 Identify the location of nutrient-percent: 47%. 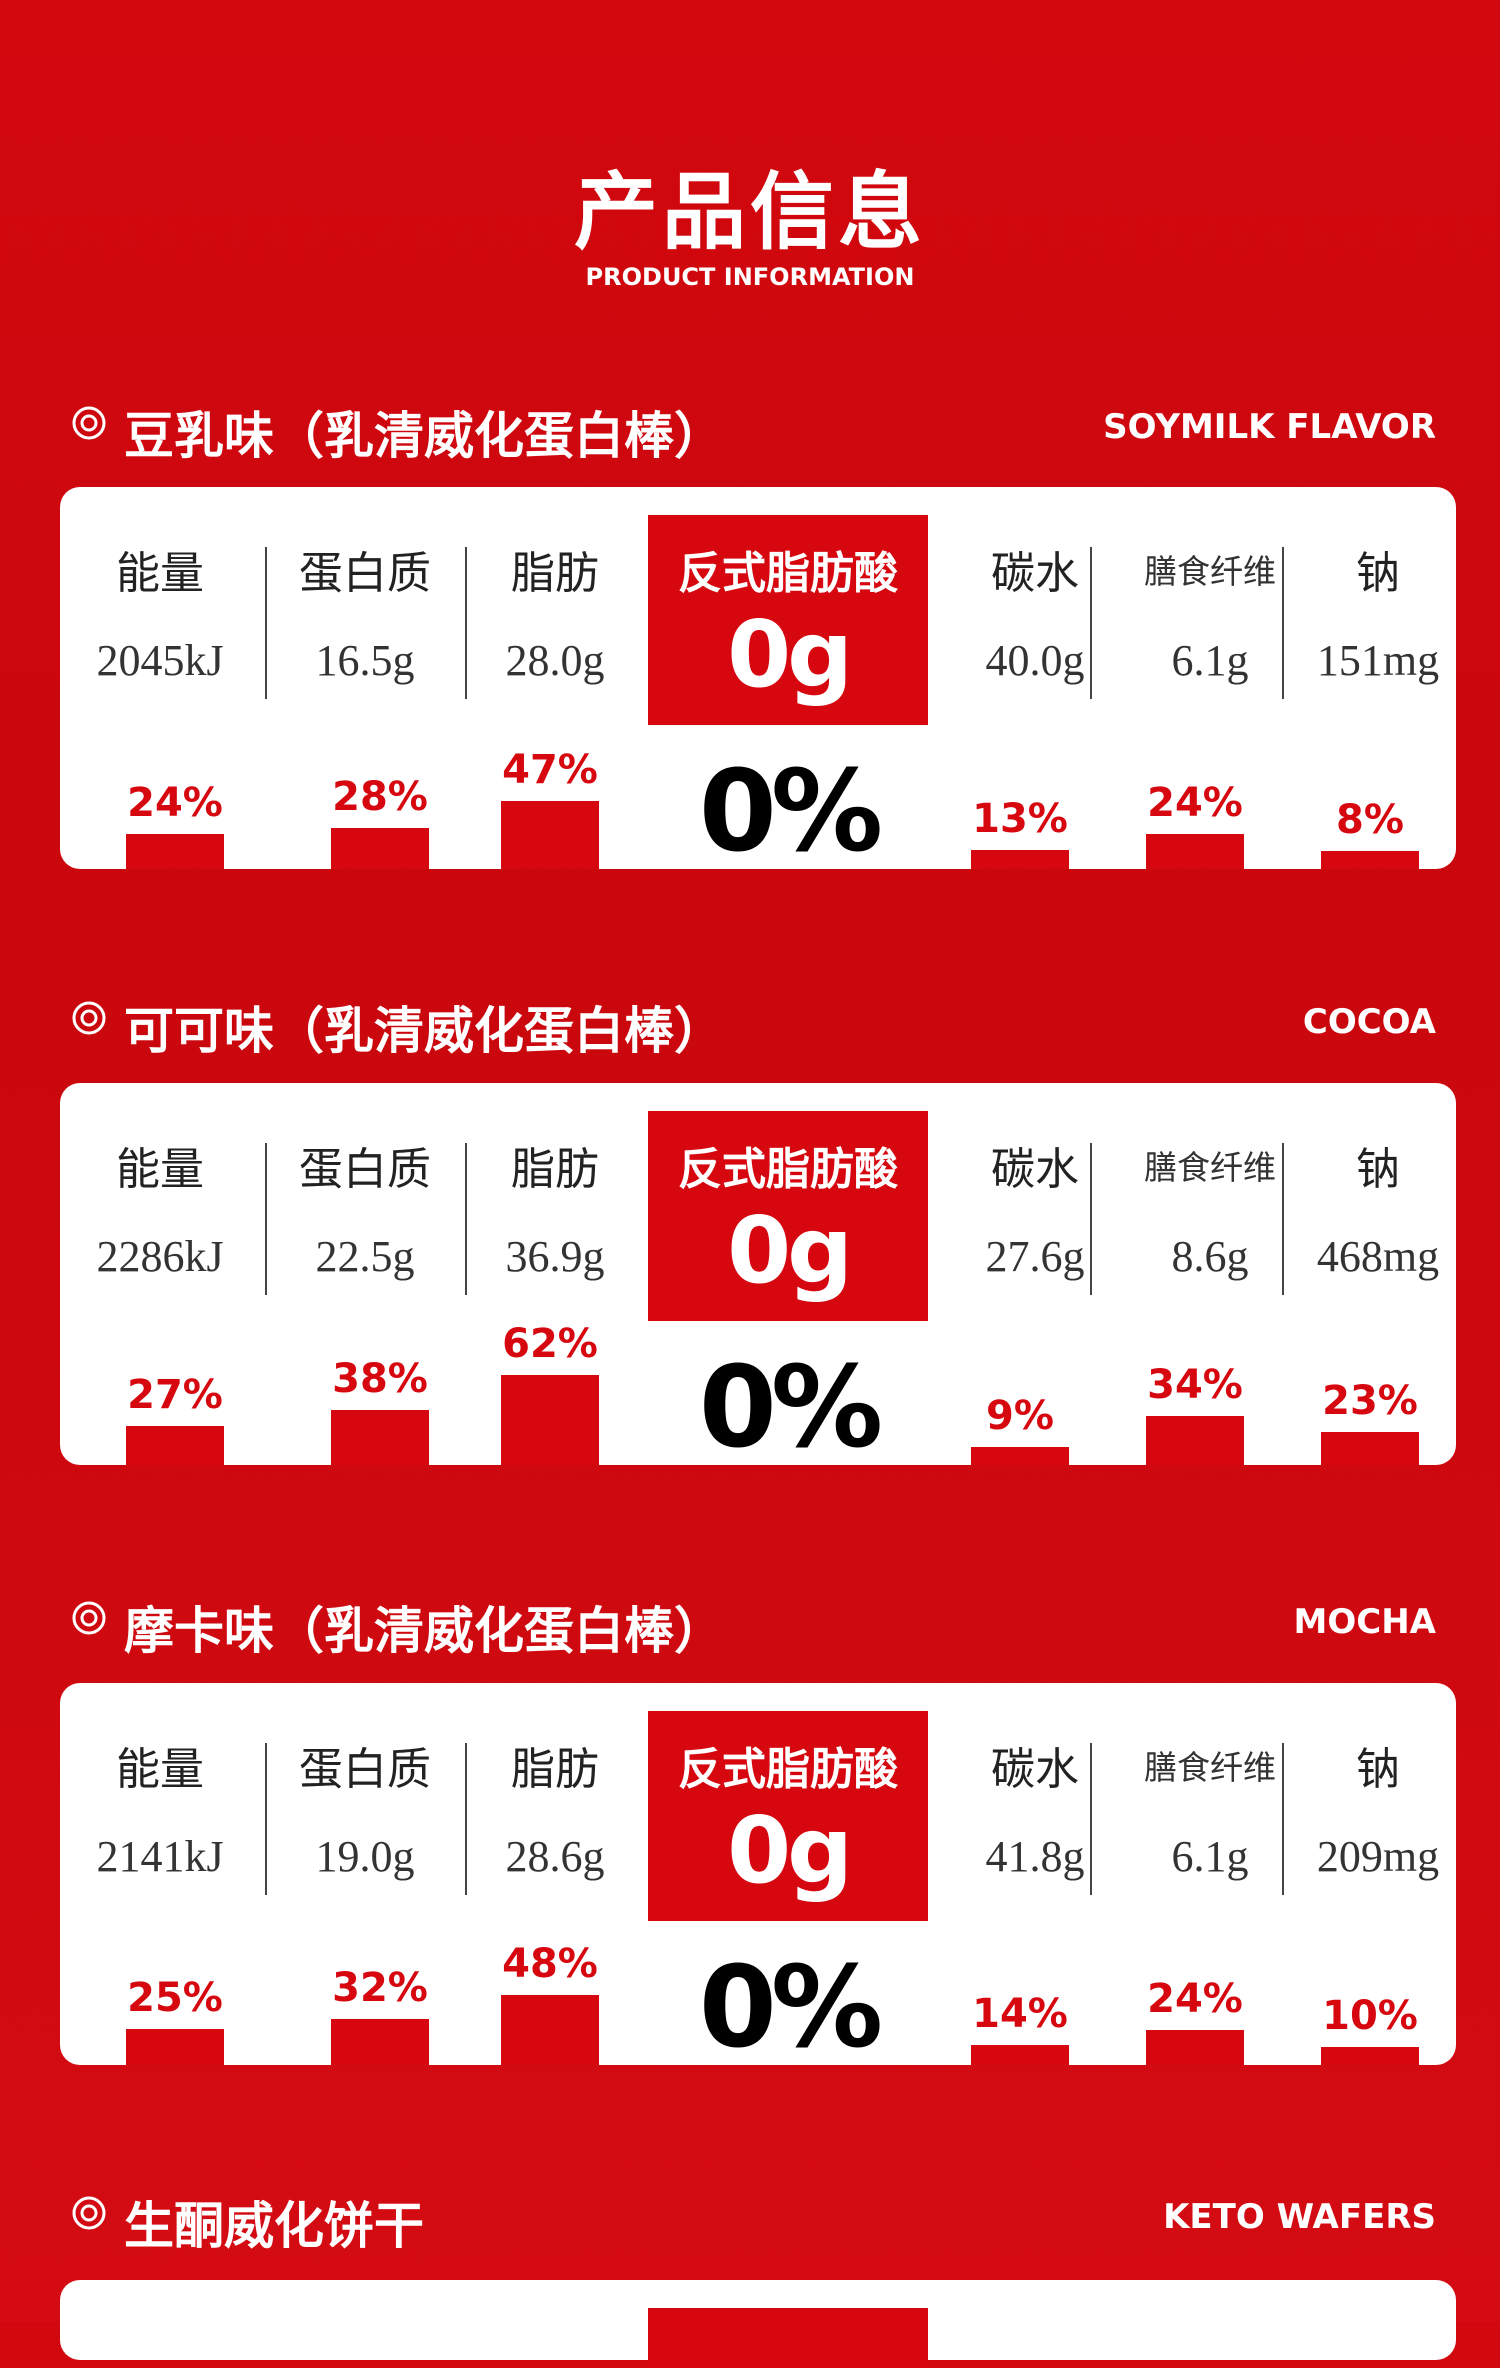
(550, 769).